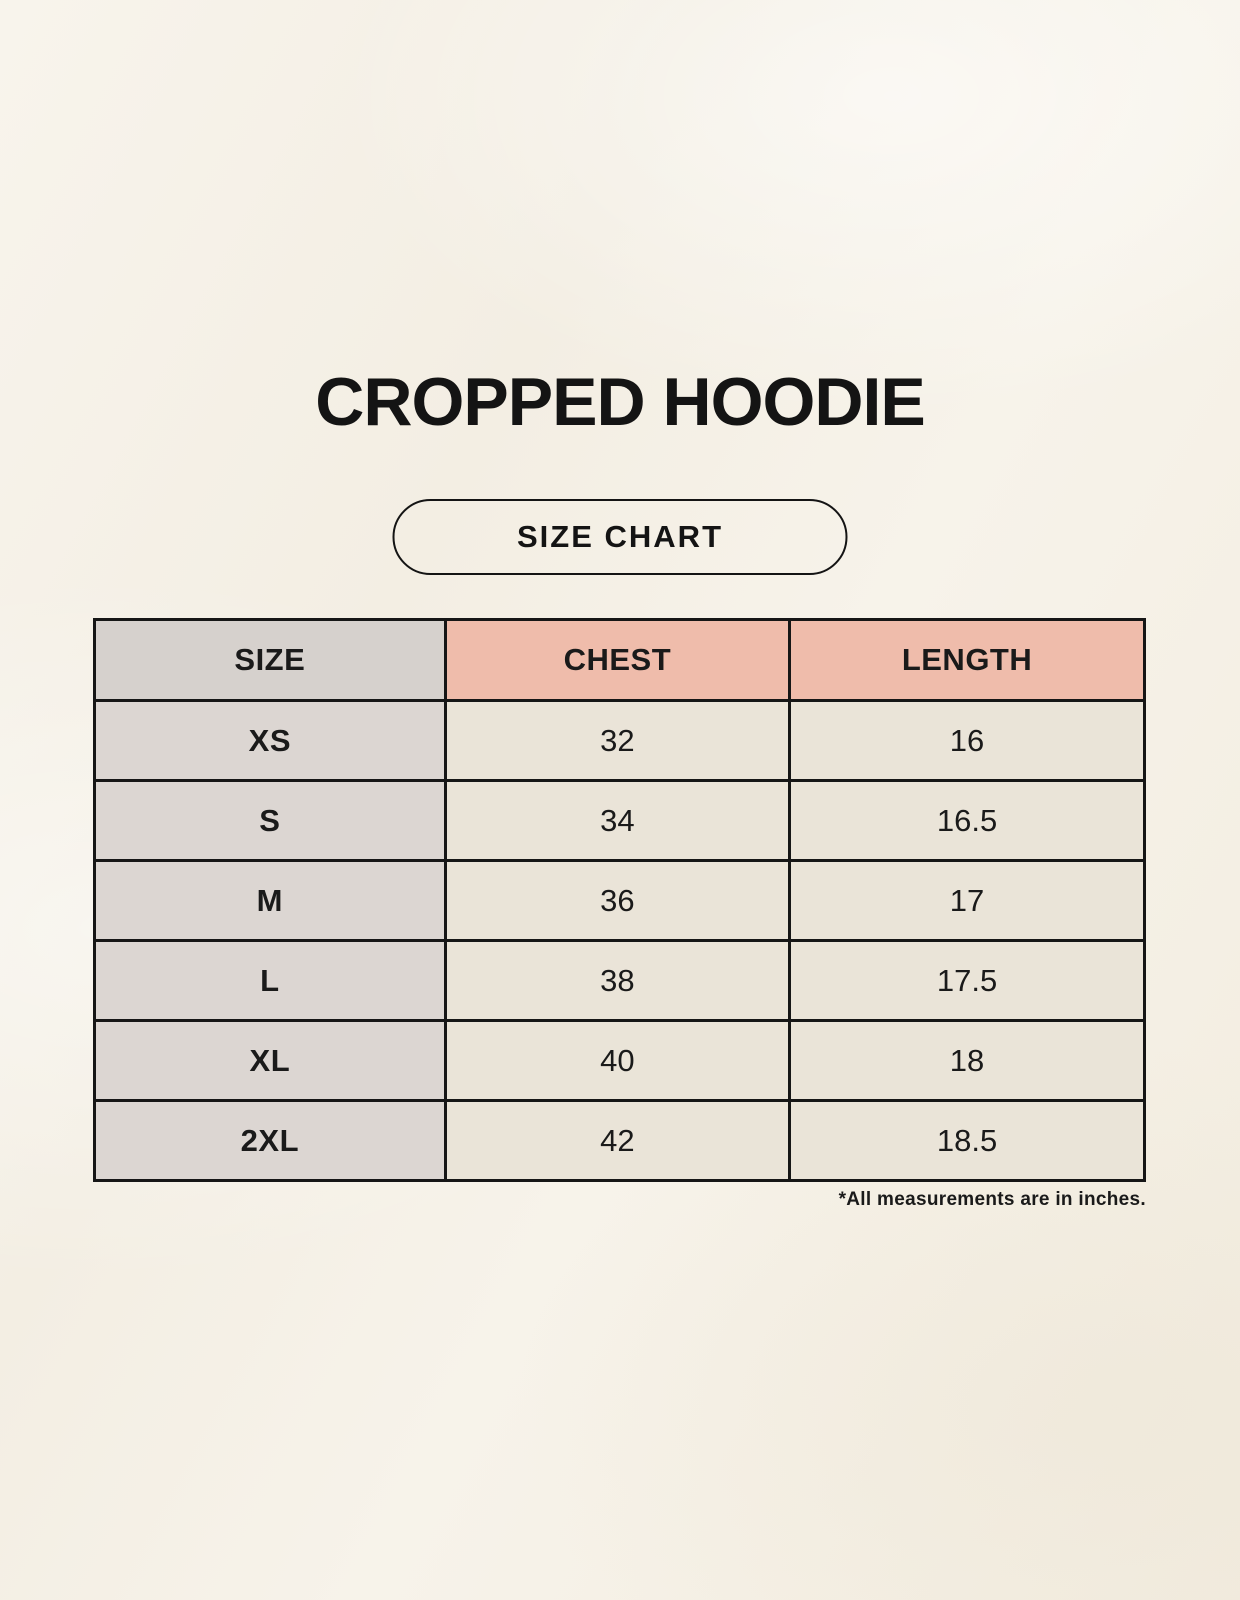 This screenshot has height=1600, width=1240. What do you see at coordinates (620, 402) in the screenshot?
I see `product-title: CROPPED HOODIE` at bounding box center [620, 402].